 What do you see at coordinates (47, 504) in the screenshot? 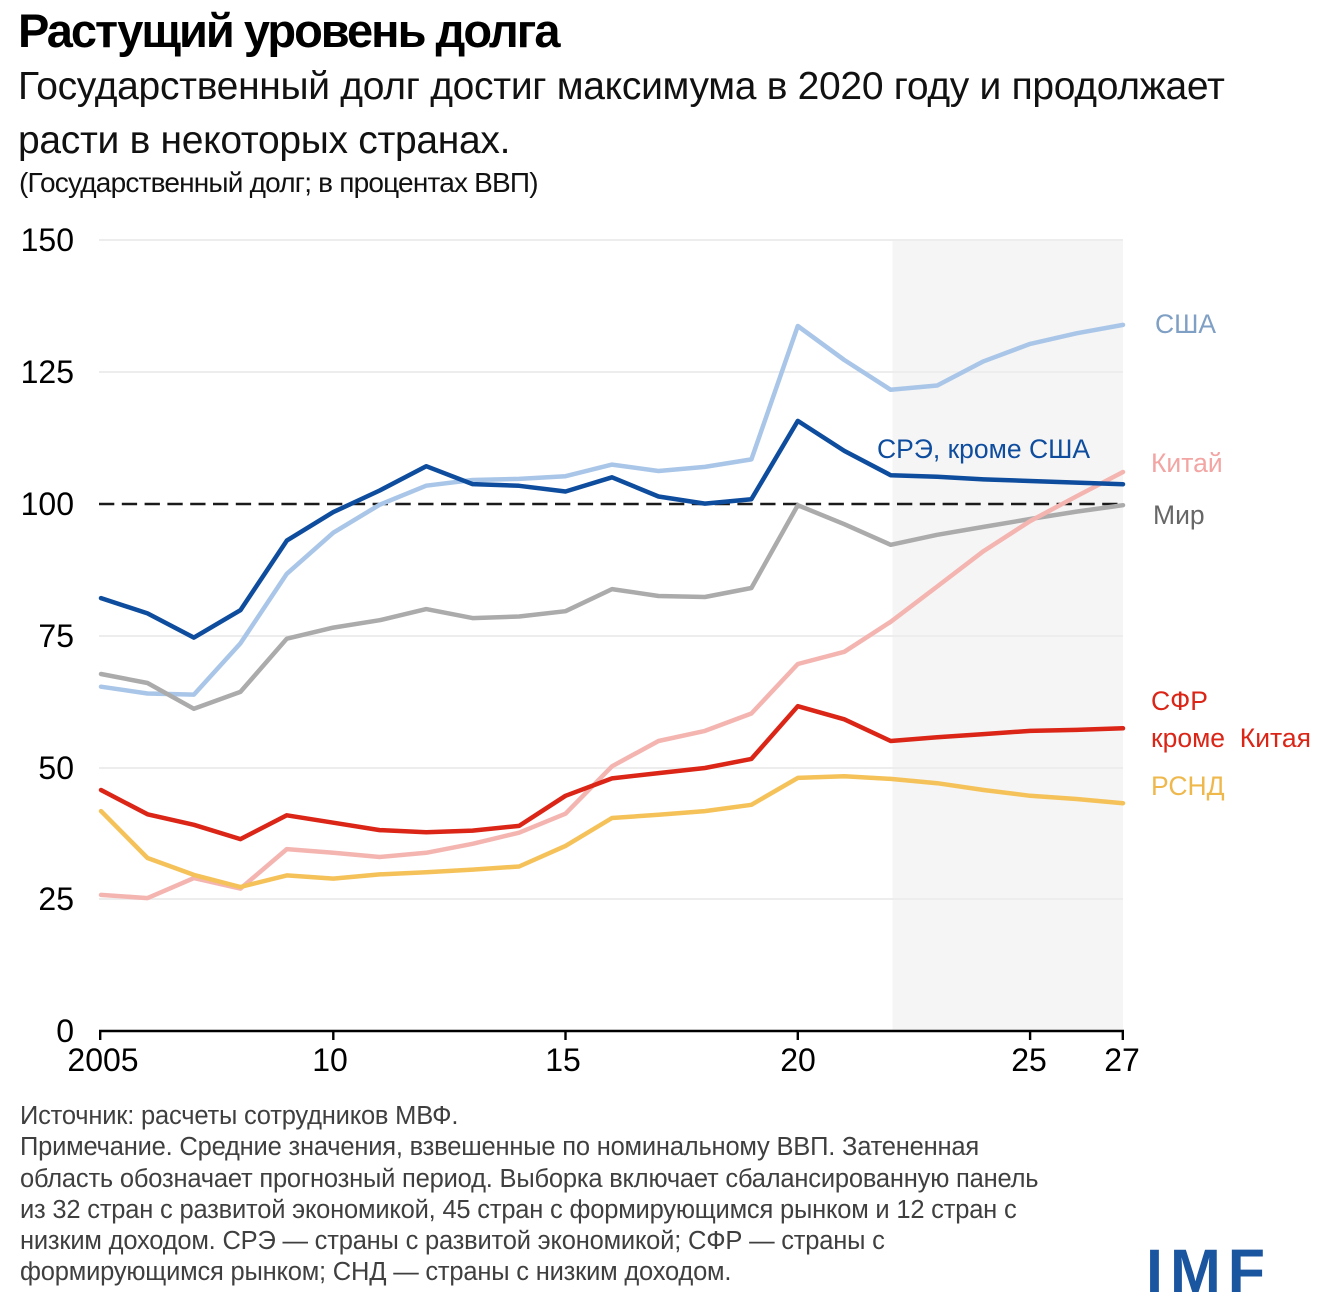
I see `svg-text: 100` at bounding box center [47, 504].